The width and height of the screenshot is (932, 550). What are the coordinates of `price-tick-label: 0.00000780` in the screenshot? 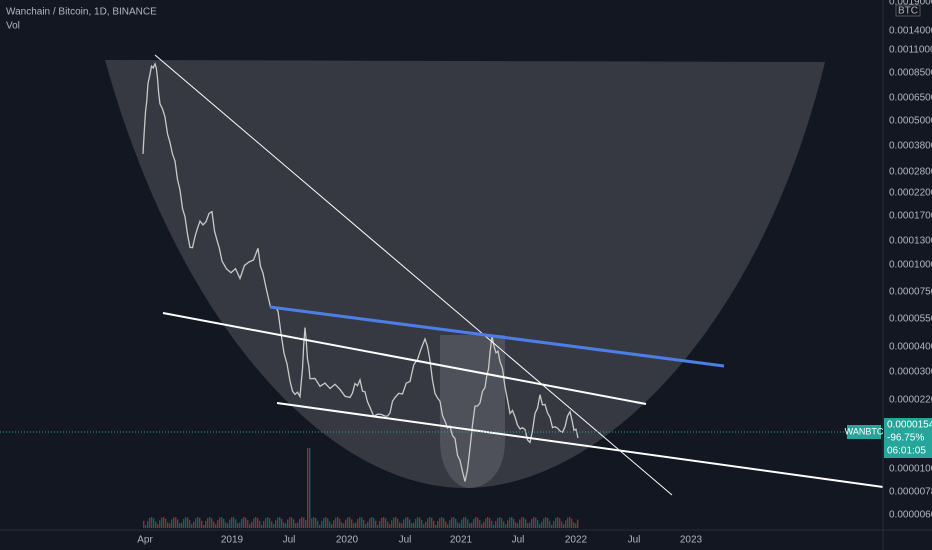 It's located at (910, 492).